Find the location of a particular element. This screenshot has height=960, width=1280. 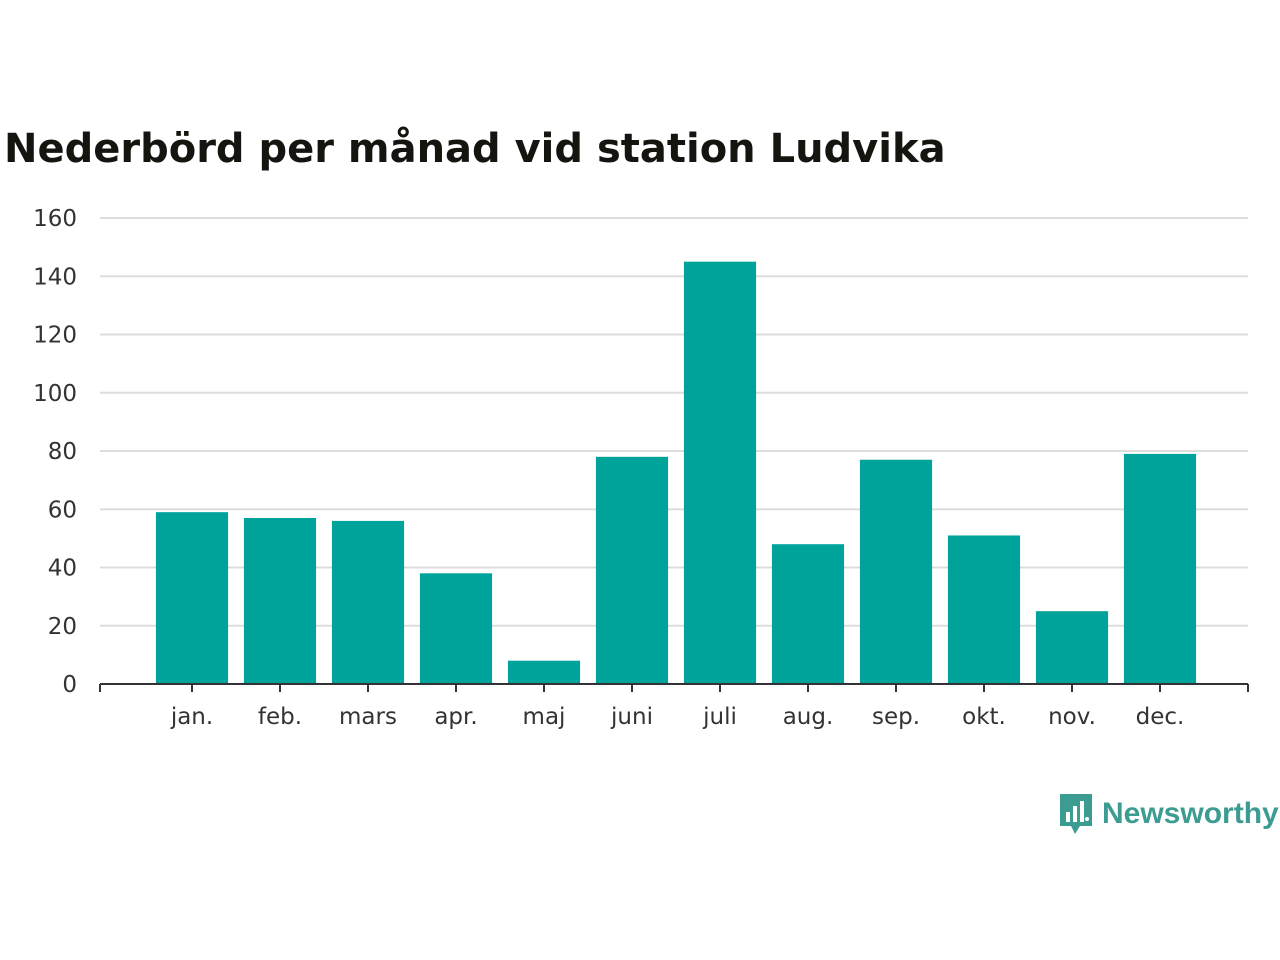

y-tick-label: 60 is located at coordinates (62, 510).